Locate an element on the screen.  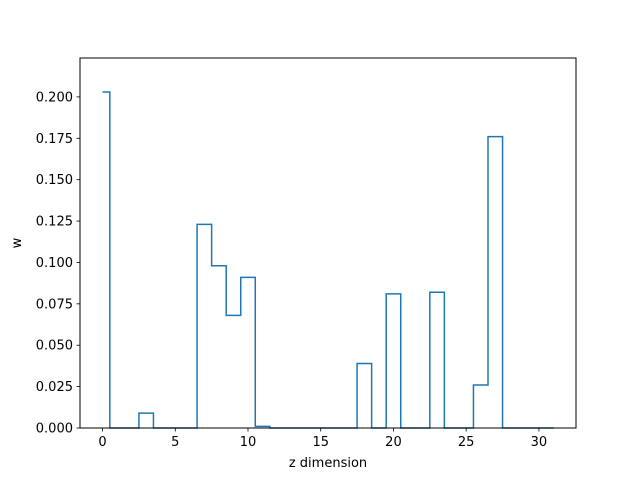
y-tick-label: 0.125 is located at coordinates (54, 222).